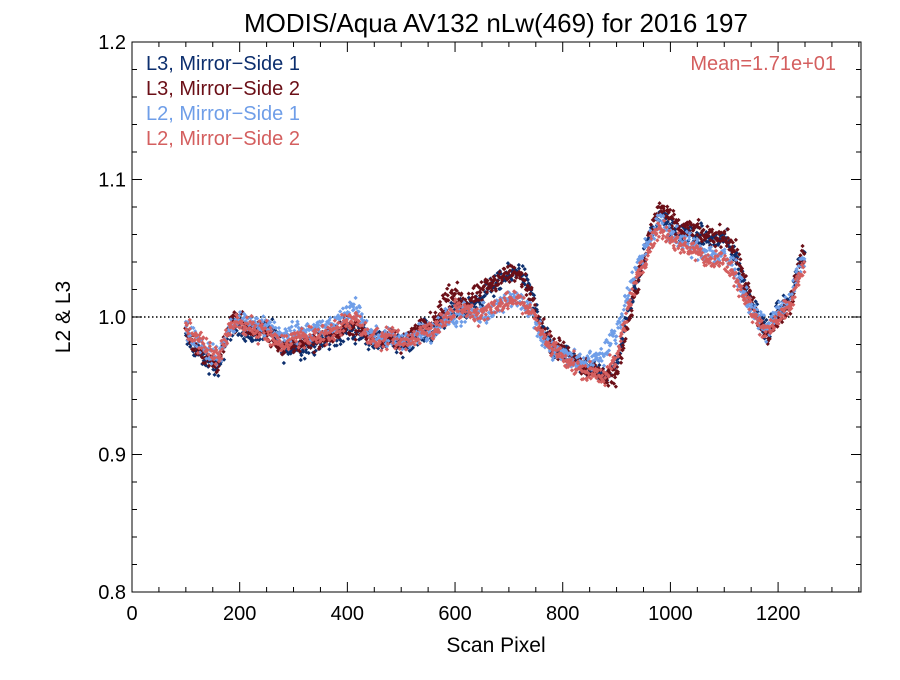 This screenshot has width=900, height=680. What do you see at coordinates (778, 614) in the screenshot?
I see `x-tick-label: 1200` at bounding box center [778, 614].